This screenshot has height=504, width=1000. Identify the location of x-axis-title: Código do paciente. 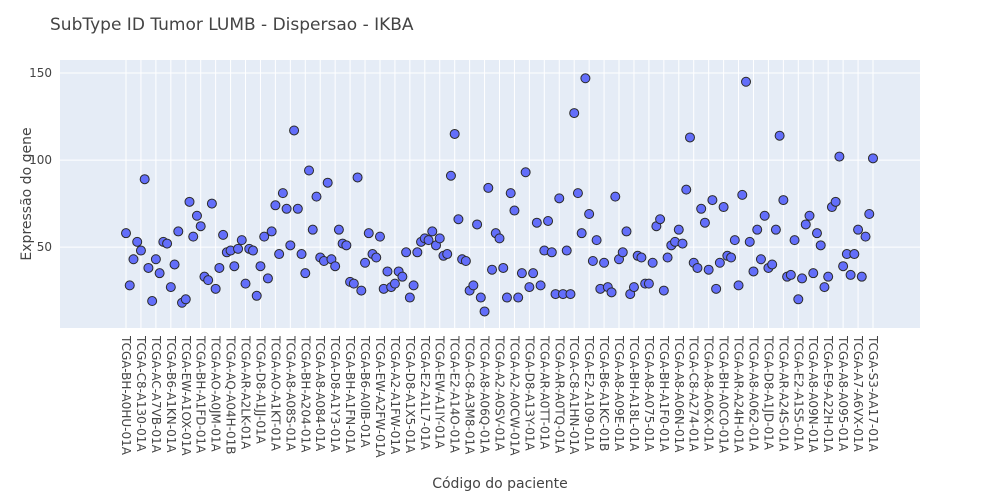
(500, 484).